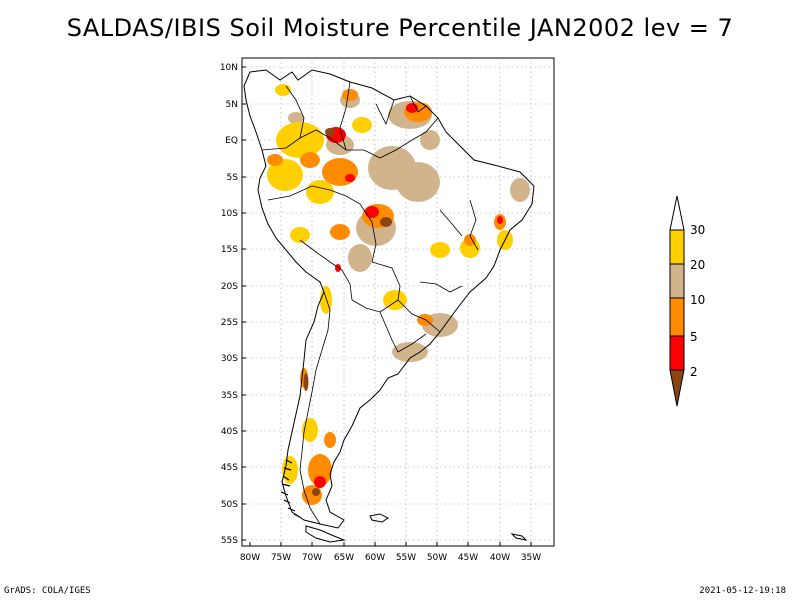 Image resolution: width=800 pixels, height=600 pixels. I want to click on lat-tick-label: 15S, so click(229, 250).